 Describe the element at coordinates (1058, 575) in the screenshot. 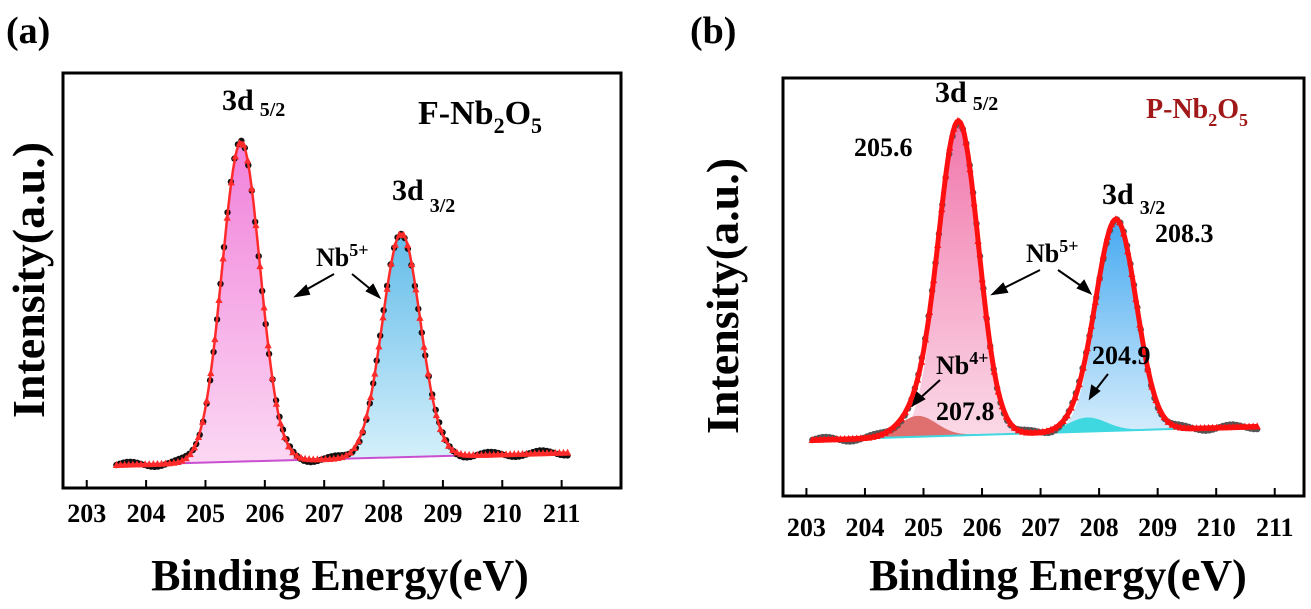

I see `axis-x-label-b: Binding Energy(eV)` at that location.